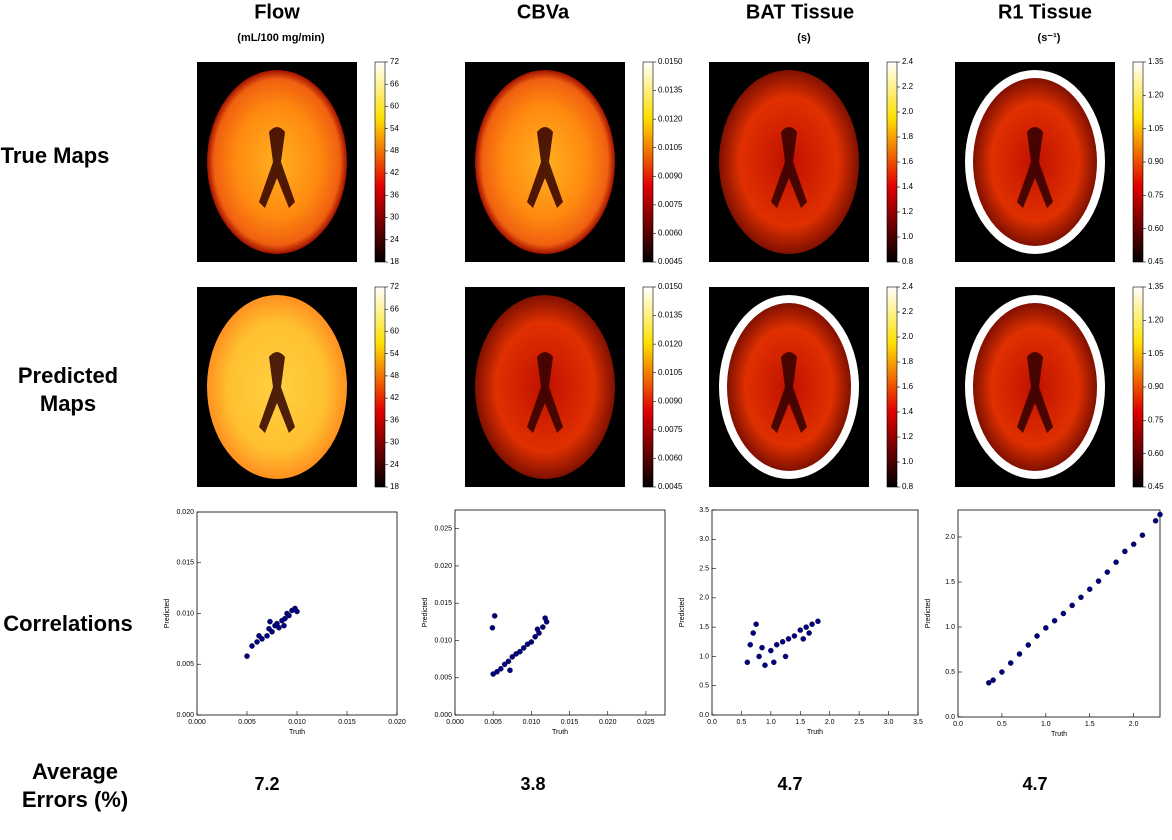  I want to click on x-tick-label: 0.020, so click(608, 722).